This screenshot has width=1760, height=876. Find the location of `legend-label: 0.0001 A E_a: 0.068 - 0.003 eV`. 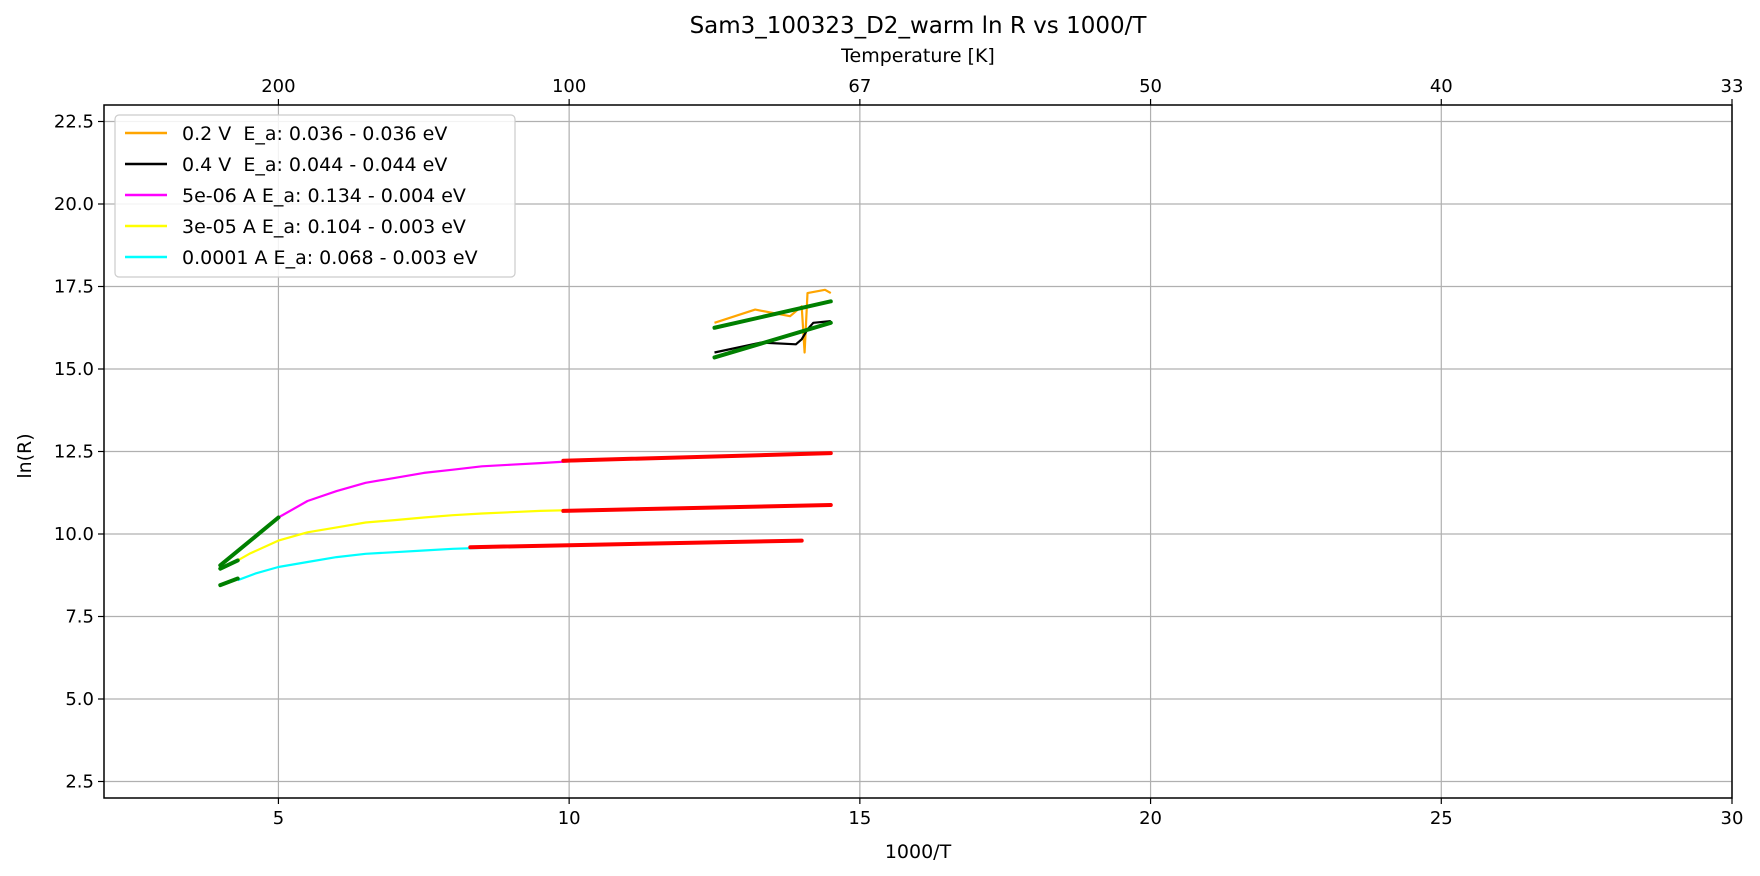

legend-label: 0.0001 A E_a: 0.068 - 0.003 eV is located at coordinates (330, 258).